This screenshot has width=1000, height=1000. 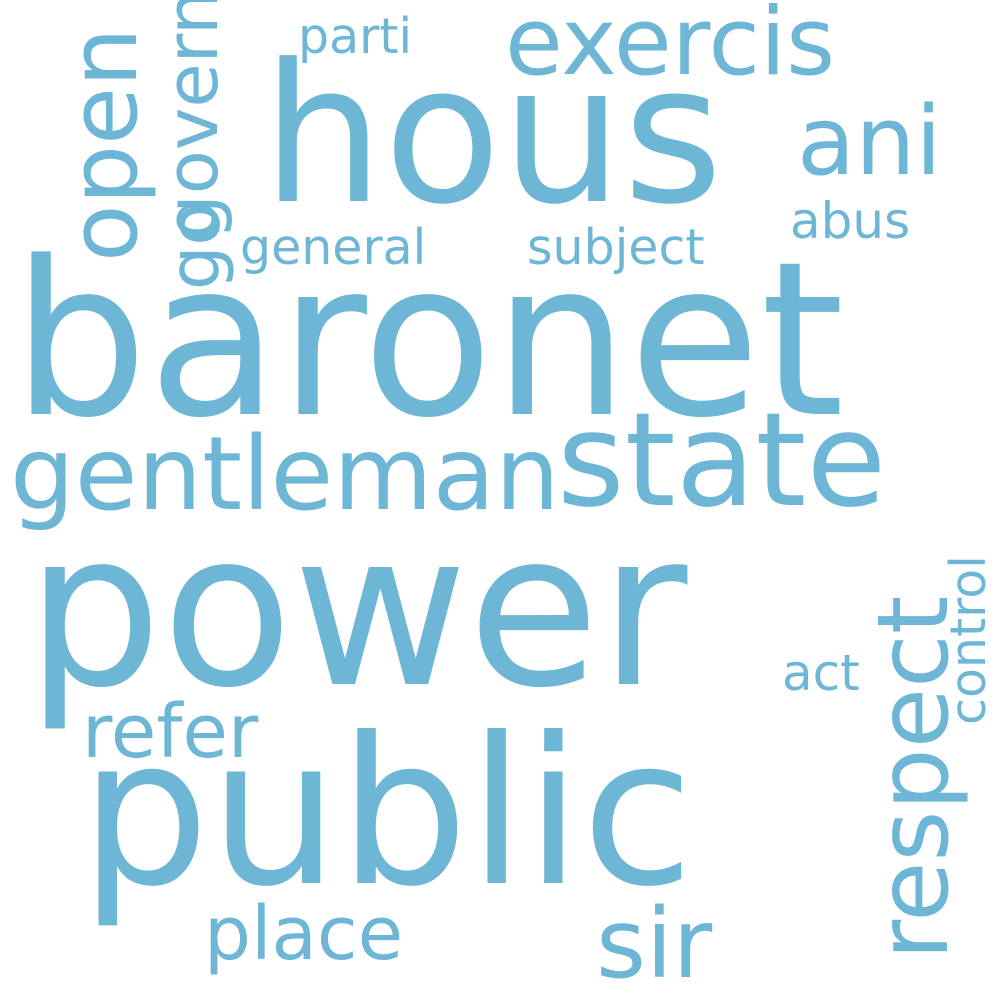 What do you see at coordinates (387, 813) in the screenshot?
I see `word-public: public` at bounding box center [387, 813].